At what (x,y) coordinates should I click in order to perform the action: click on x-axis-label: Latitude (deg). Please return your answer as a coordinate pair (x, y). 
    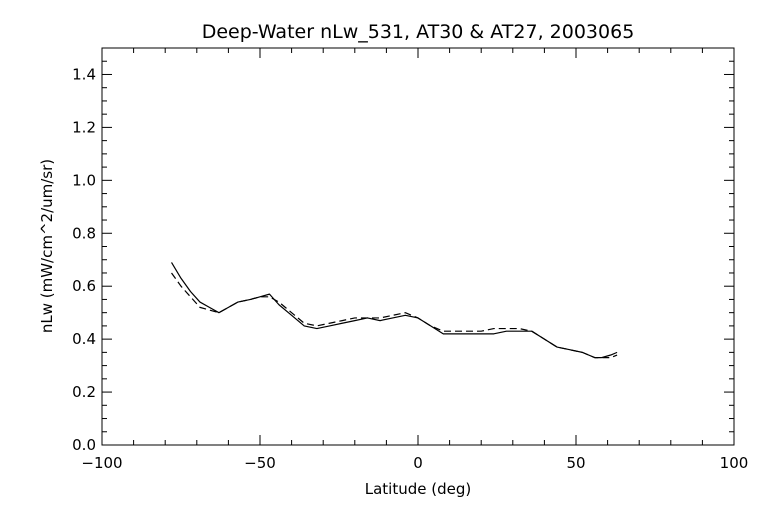
    Looking at the image, I should click on (418, 489).